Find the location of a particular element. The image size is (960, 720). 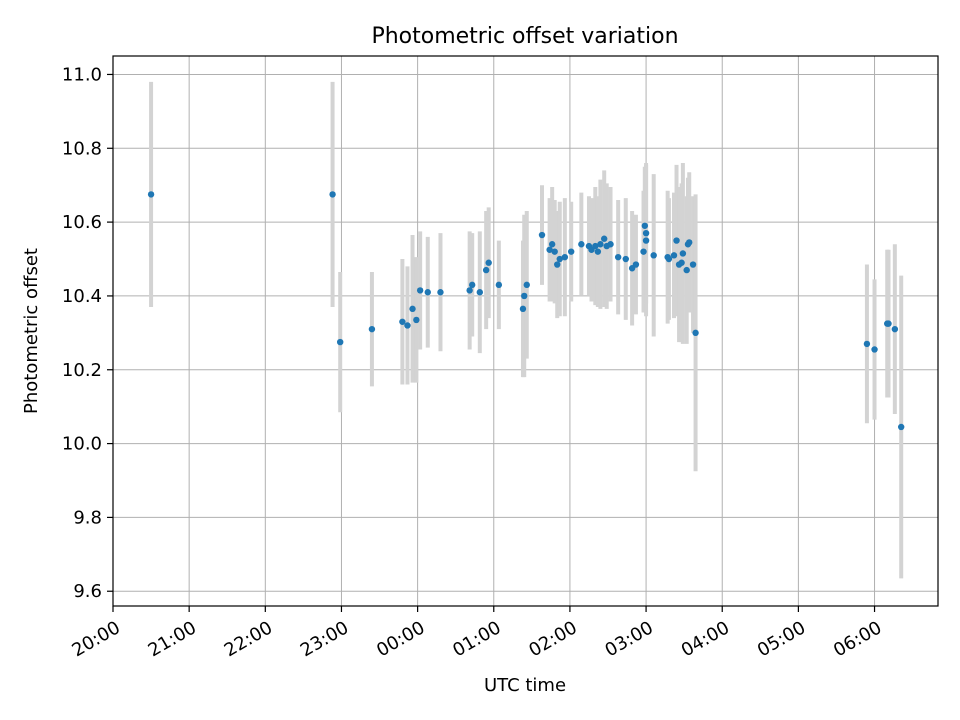

y-tick-label: 9.6 is located at coordinates (87, 591).